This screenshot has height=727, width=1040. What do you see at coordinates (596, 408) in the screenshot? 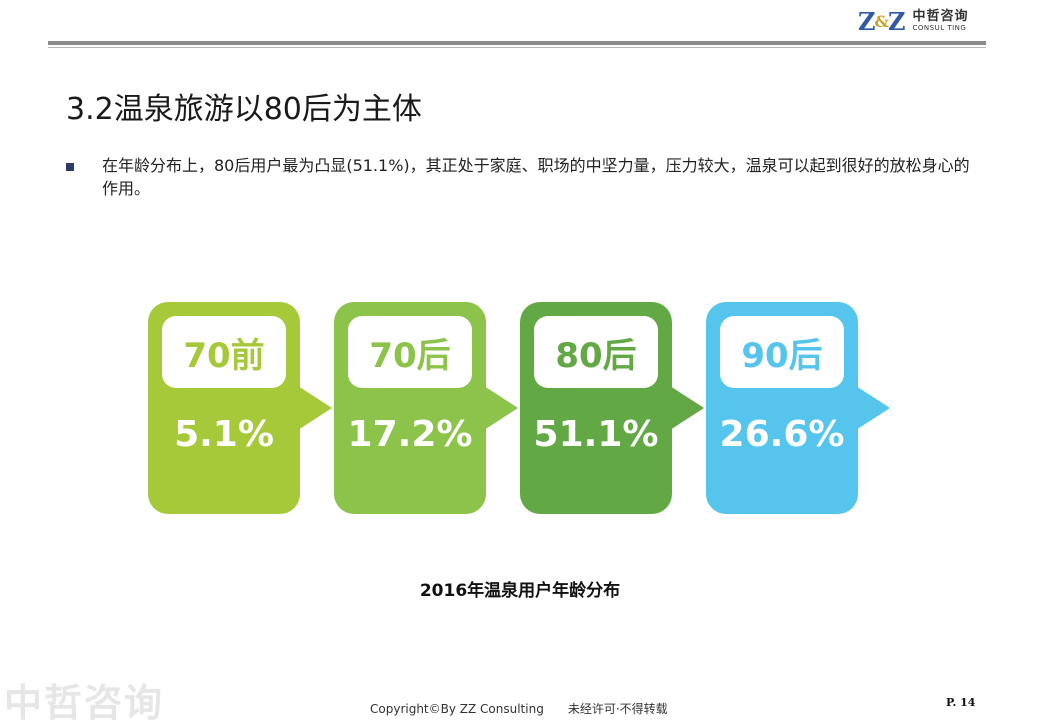
I see `age-card-post80: 80后 51.1%` at bounding box center [596, 408].